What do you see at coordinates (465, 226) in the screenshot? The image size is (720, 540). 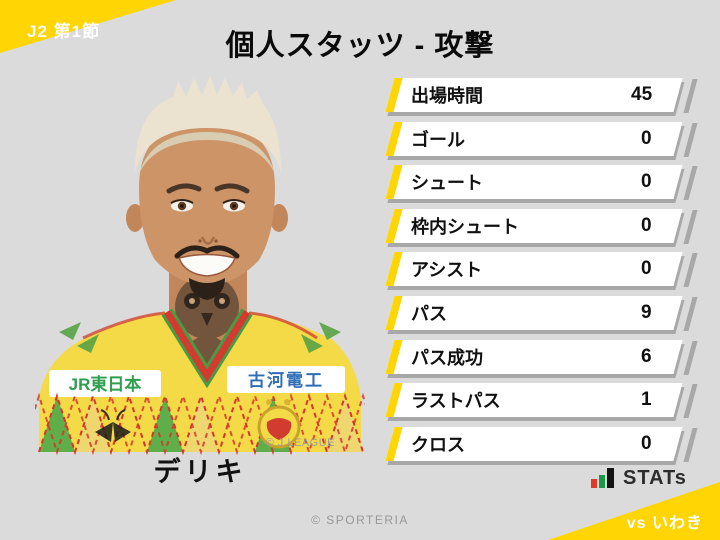 I see `stat-label: 枠内シュート` at bounding box center [465, 226].